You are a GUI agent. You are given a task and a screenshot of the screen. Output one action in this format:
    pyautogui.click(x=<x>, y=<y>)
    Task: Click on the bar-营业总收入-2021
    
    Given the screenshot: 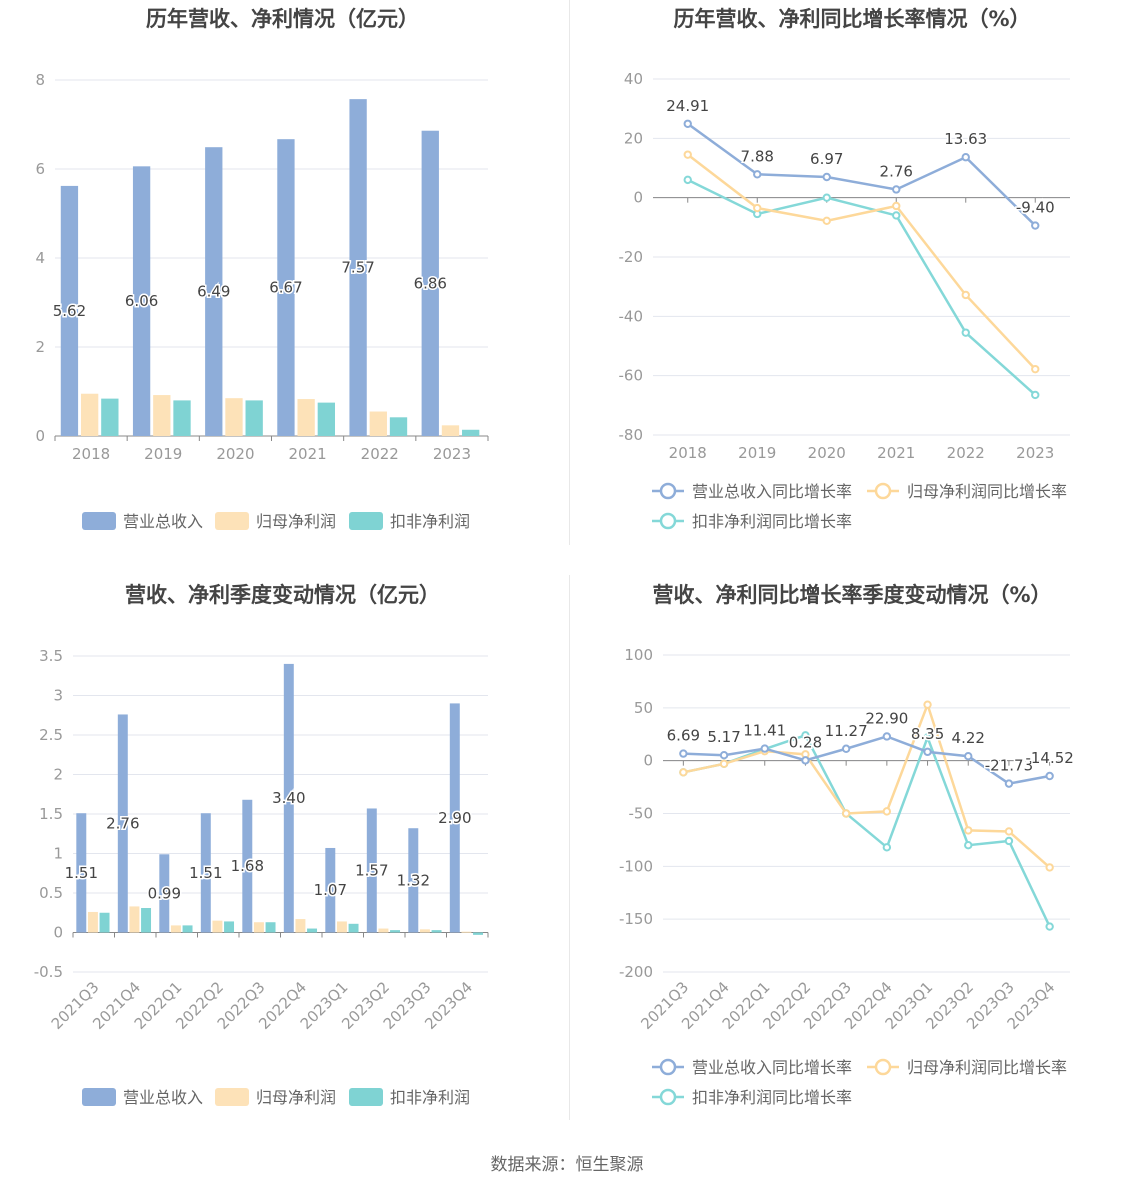 What is the action you would take?
    pyautogui.click(x=286, y=287)
    